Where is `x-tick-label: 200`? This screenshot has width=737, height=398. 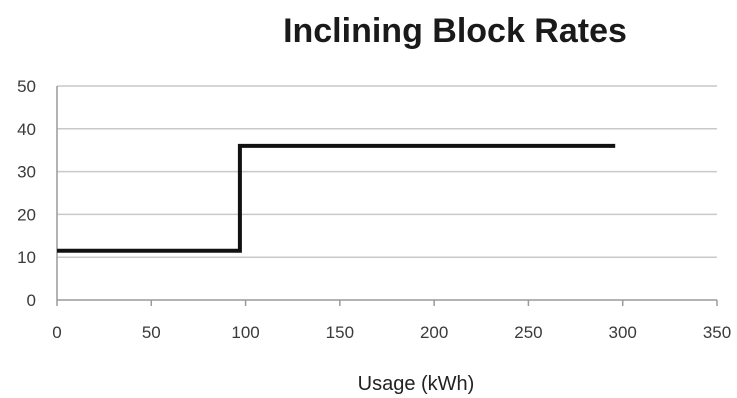
x-tick-label: 200 is located at coordinates (434, 332).